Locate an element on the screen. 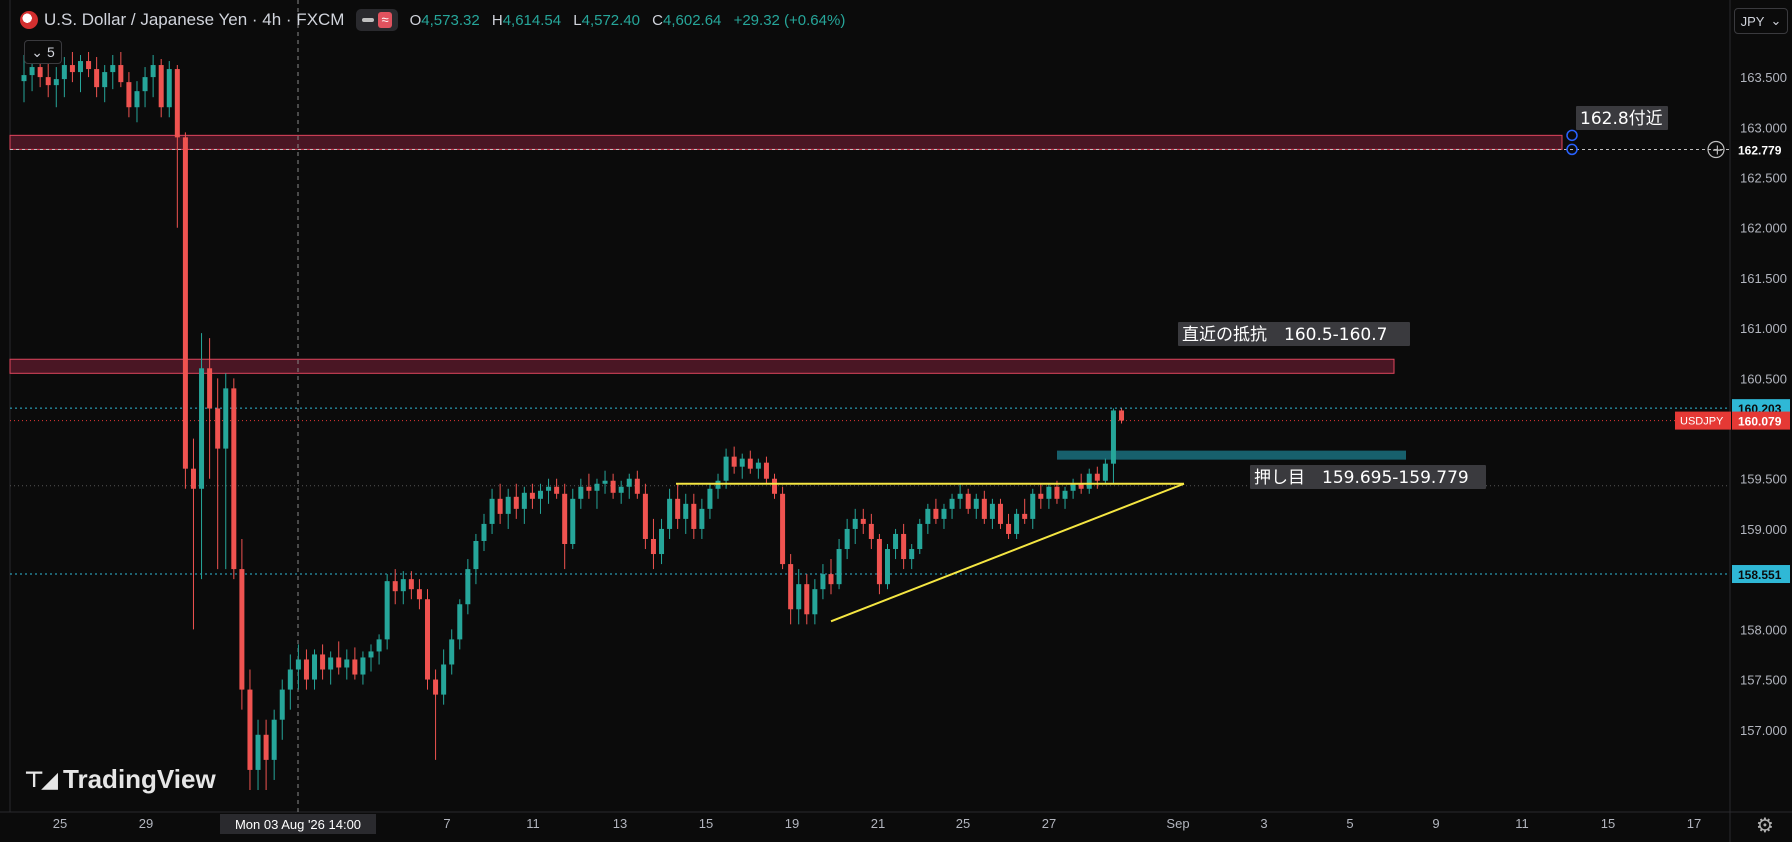 Image resolution: width=1792 pixels, height=842 pixels. time-tick-label: 11 is located at coordinates (1522, 823).